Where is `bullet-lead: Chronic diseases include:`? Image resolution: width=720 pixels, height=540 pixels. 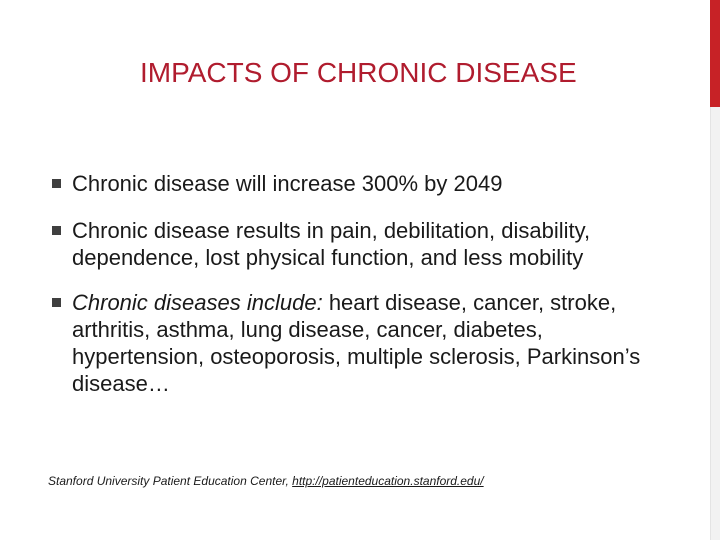 bullet-lead: Chronic diseases include: is located at coordinates (197, 302).